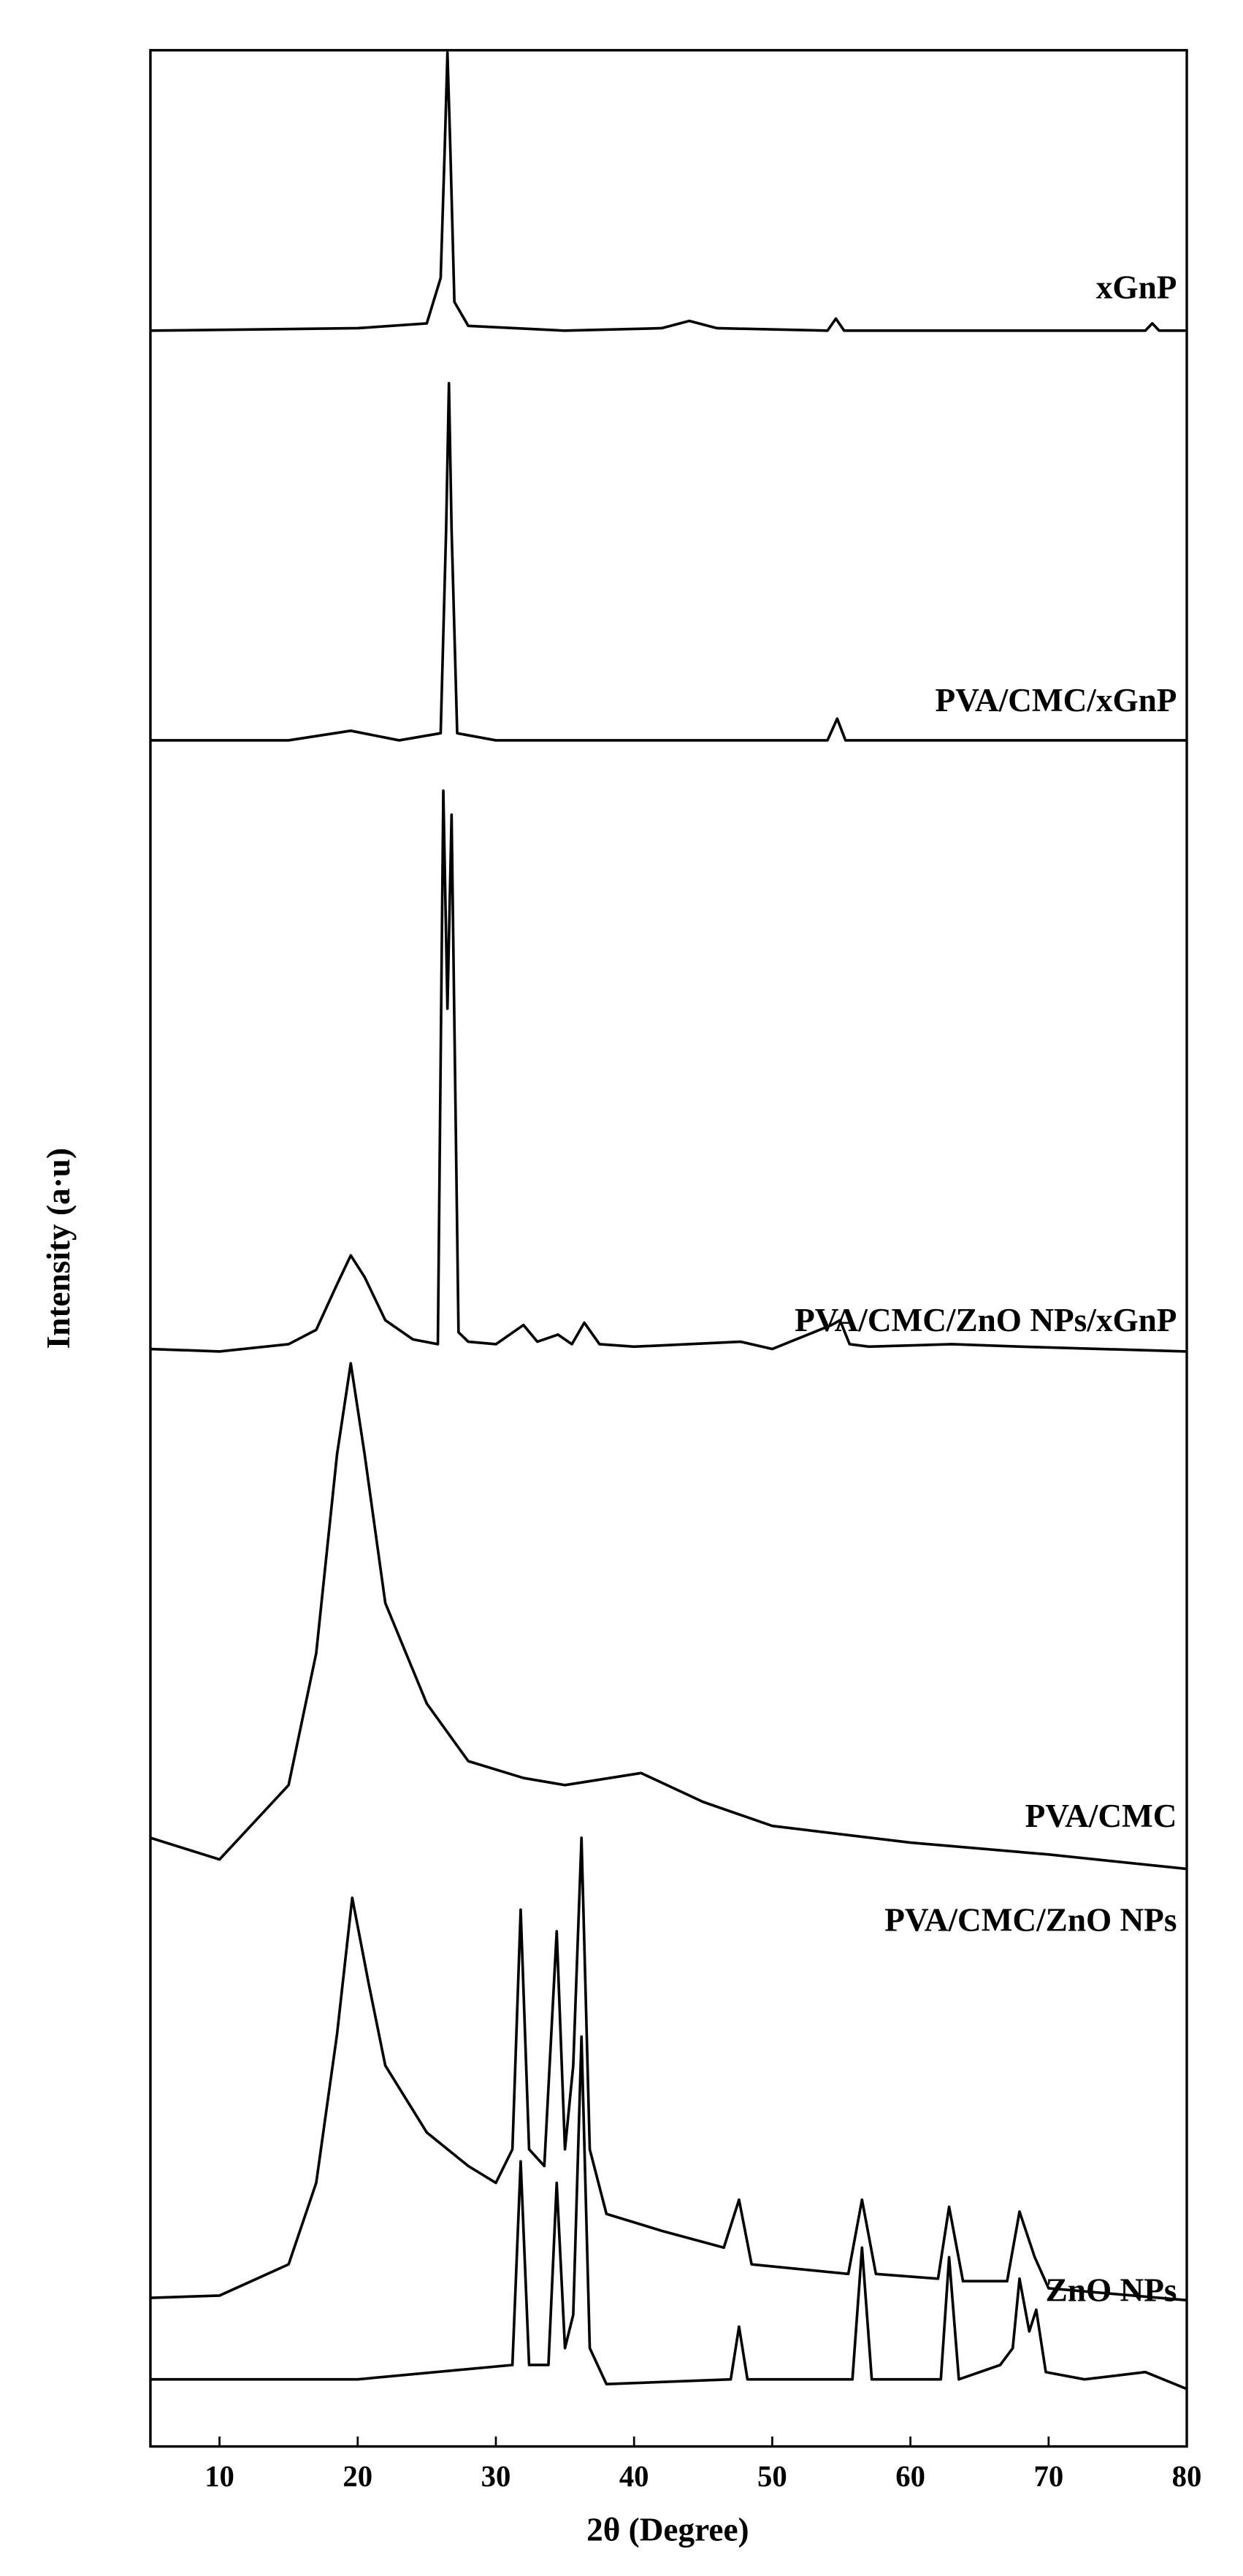 This screenshot has height=2576, width=1243. I want to click on x-tick-label: 30, so click(496, 2476).